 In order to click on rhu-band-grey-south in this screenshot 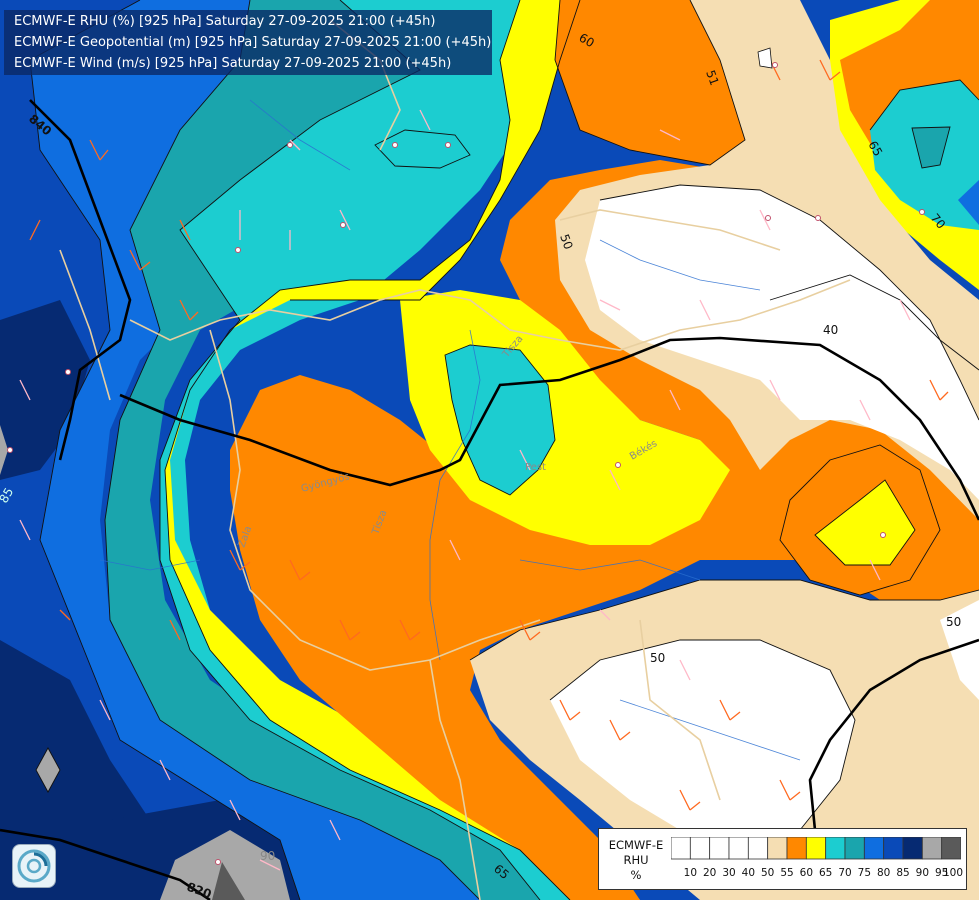, I will do `click(225, 865)`.